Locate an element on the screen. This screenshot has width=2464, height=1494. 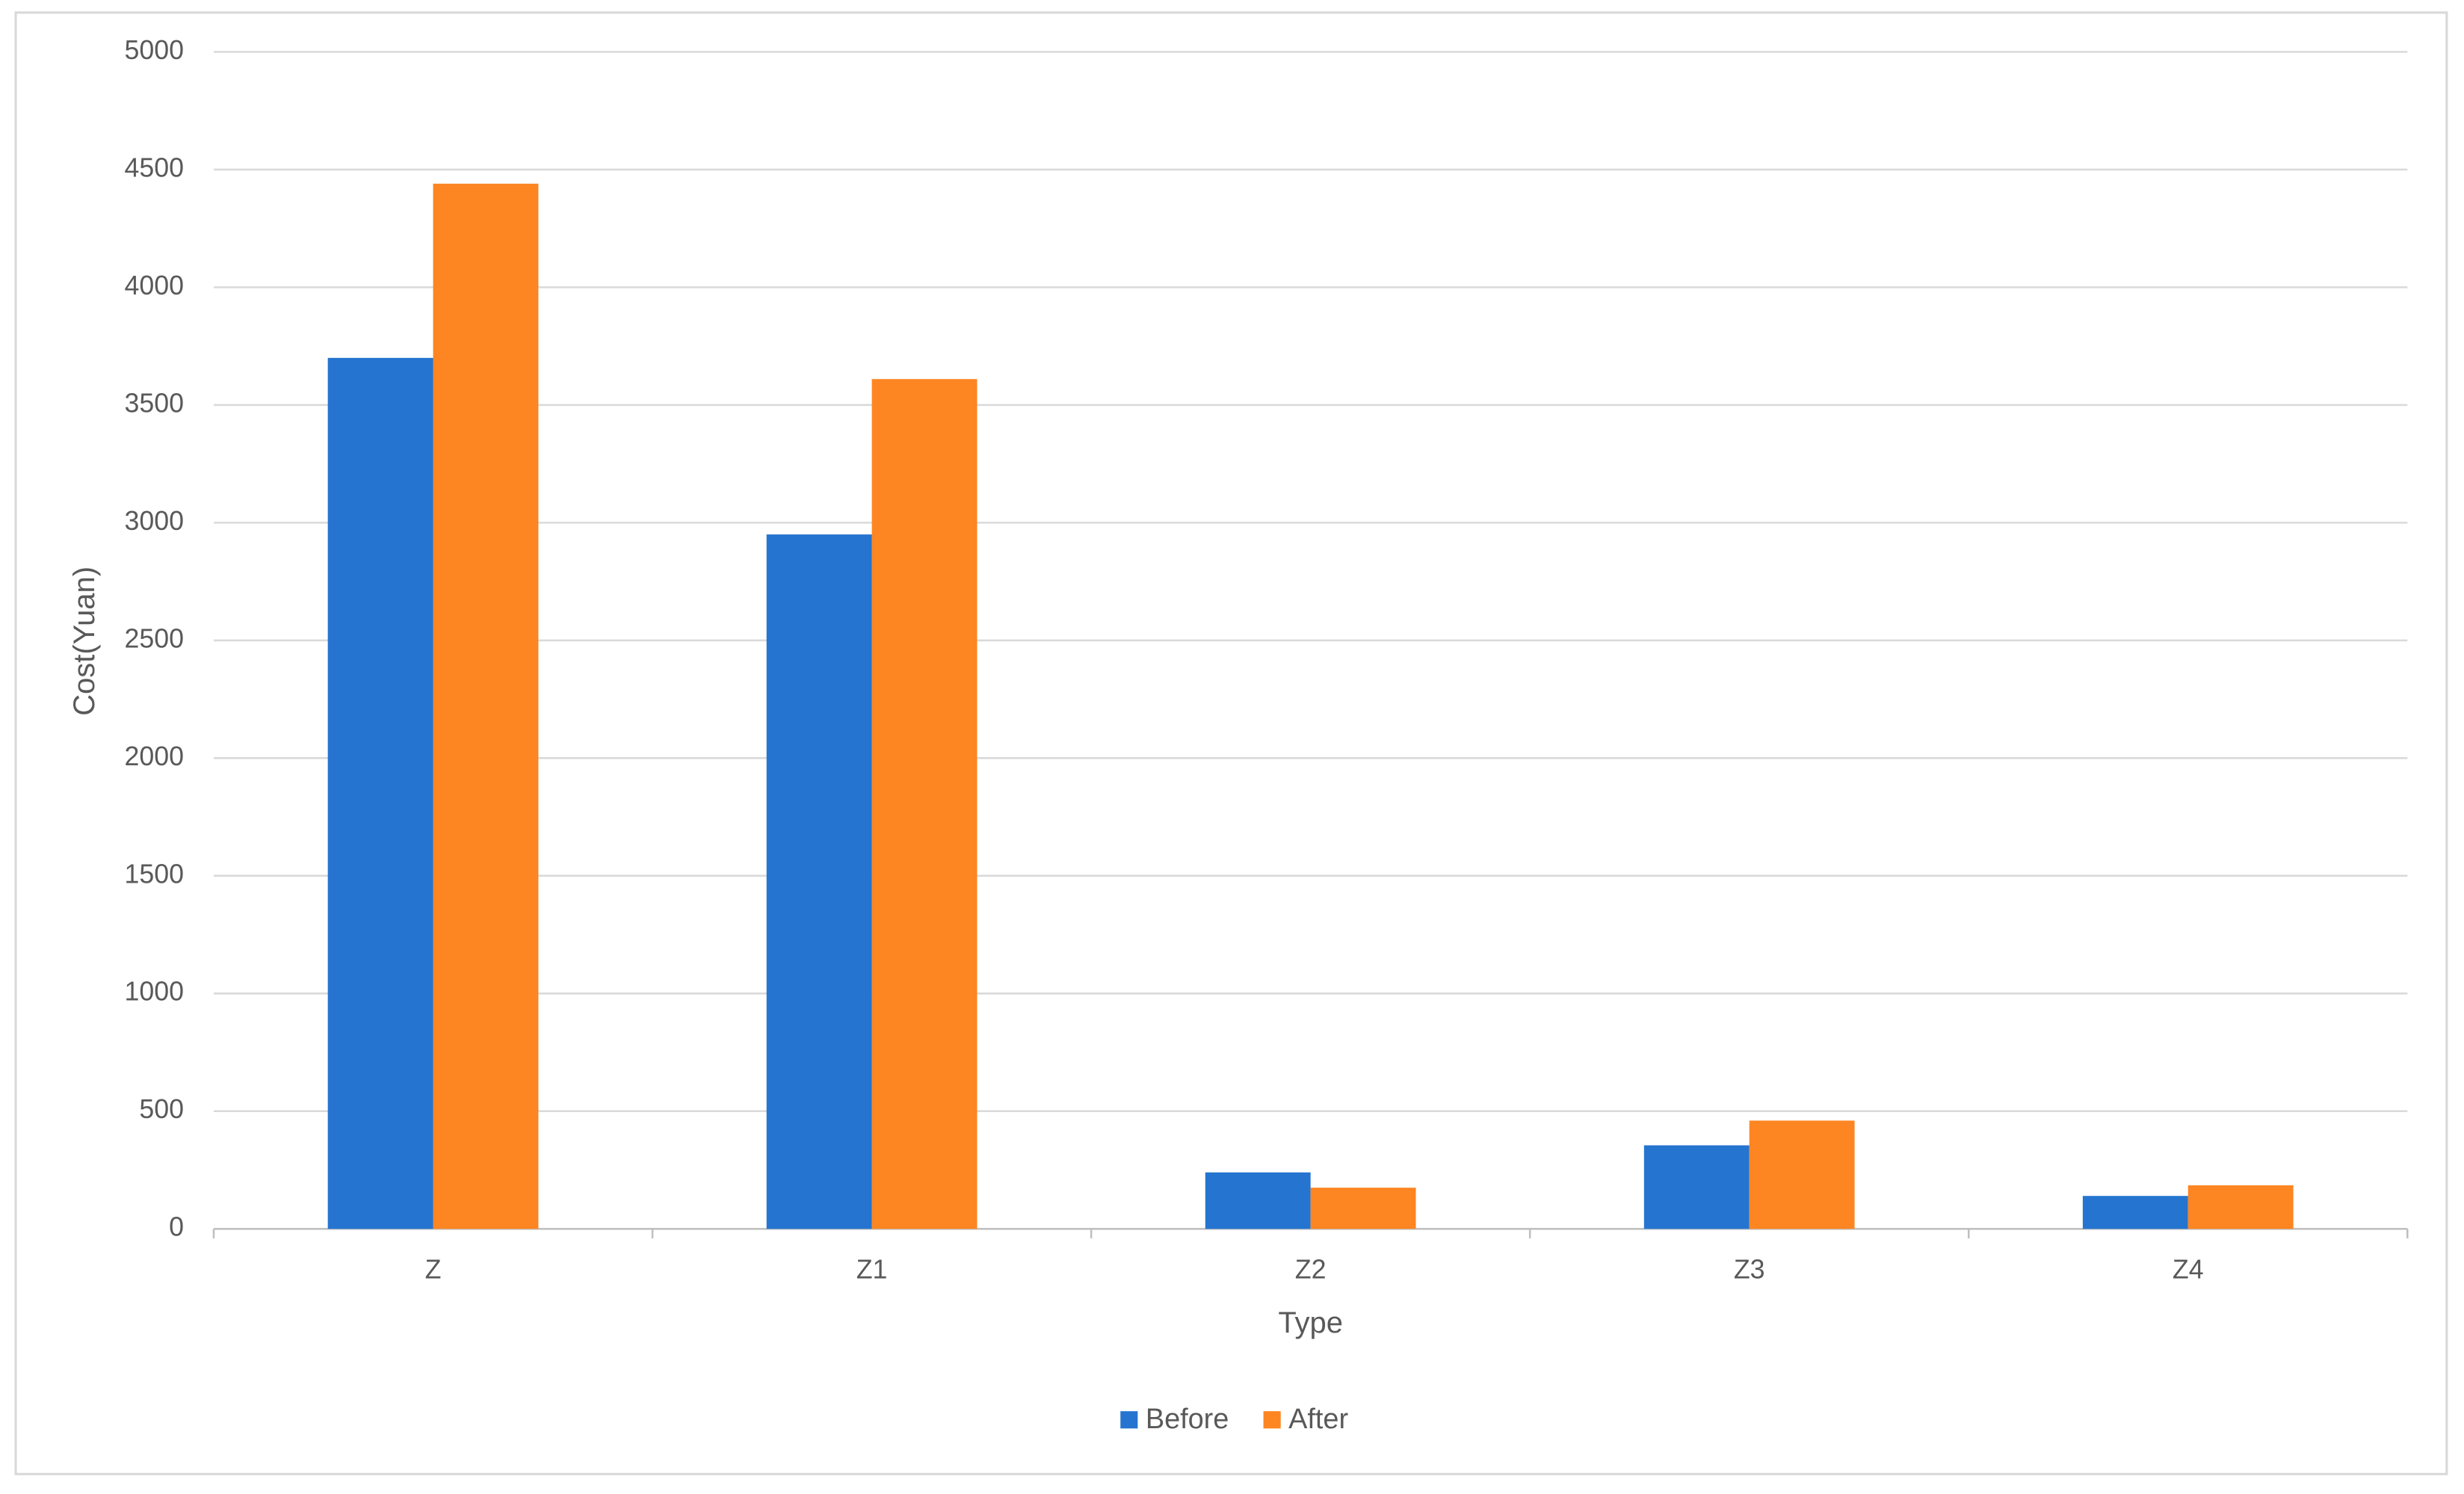
x-tick-label: Z2 is located at coordinates (1311, 1269).